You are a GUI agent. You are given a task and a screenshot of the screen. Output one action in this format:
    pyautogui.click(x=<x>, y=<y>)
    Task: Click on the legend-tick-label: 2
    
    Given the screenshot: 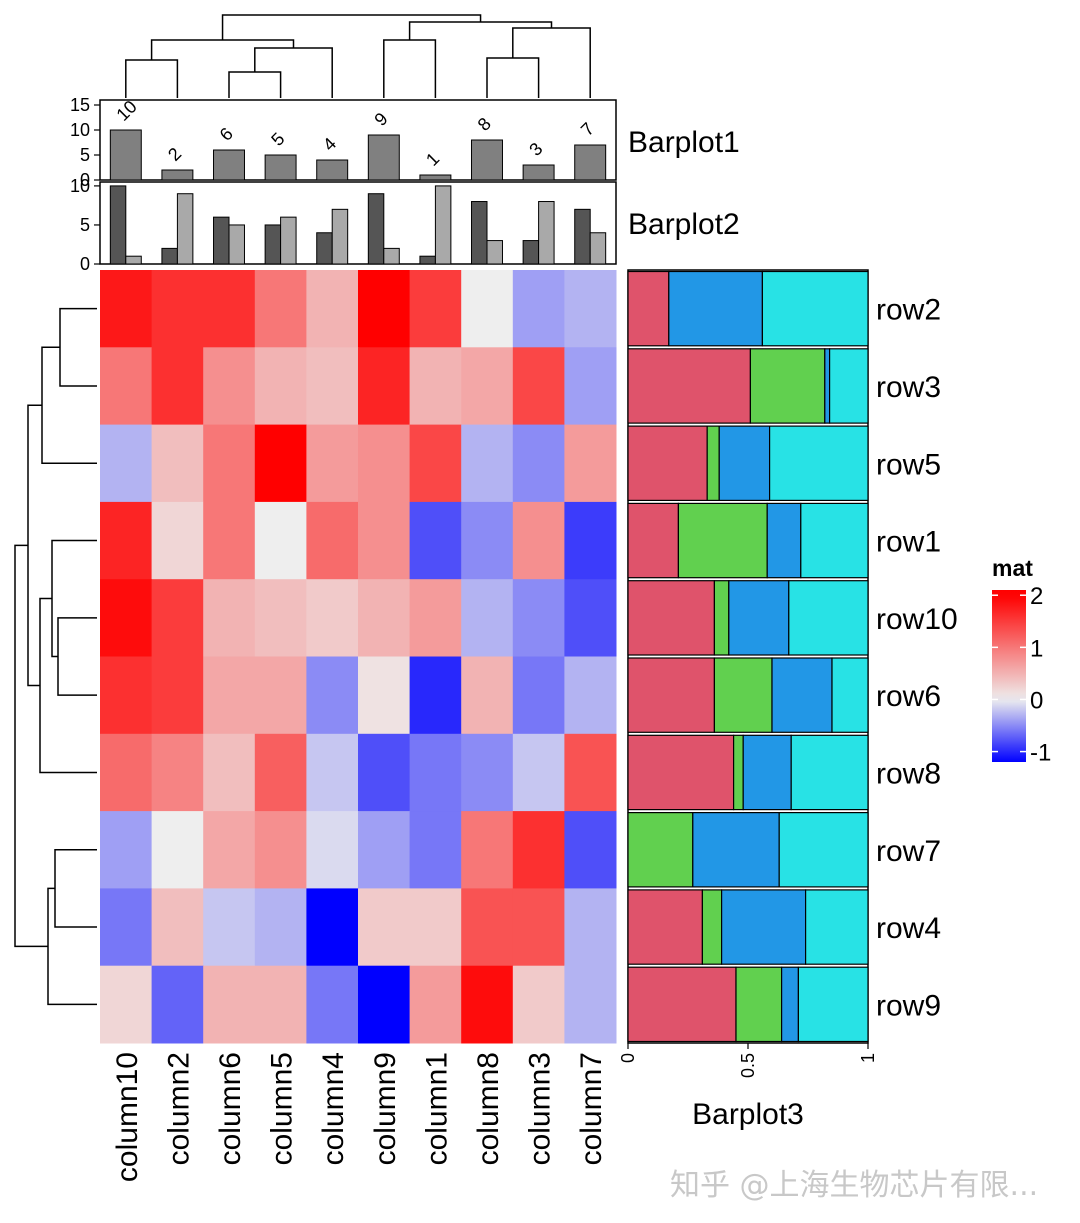 What is the action you would take?
    pyautogui.click(x=1036, y=596)
    